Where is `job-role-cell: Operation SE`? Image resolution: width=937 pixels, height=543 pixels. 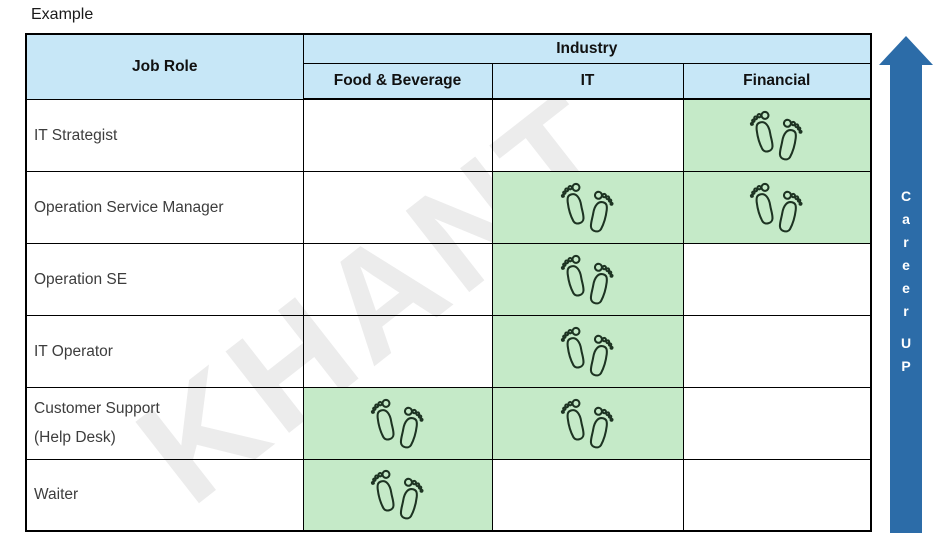 job-role-cell: Operation SE is located at coordinates (164, 279).